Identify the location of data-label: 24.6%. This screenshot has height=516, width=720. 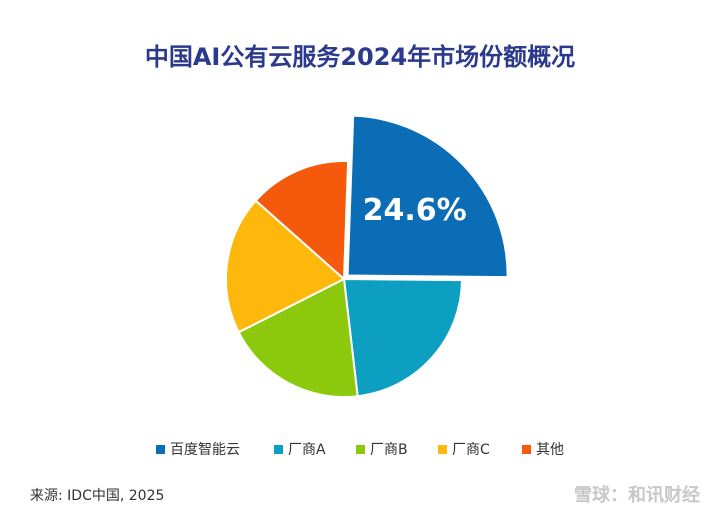
(415, 210).